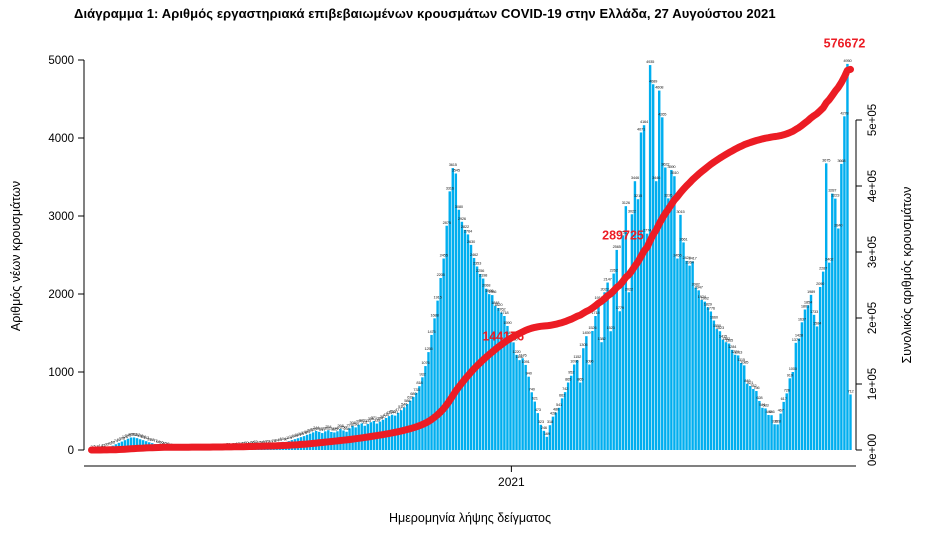 The width and height of the screenshot is (952, 541). Describe the element at coordinates (644, 121) in the screenshot. I see `bar-value-label: 4164` at that location.